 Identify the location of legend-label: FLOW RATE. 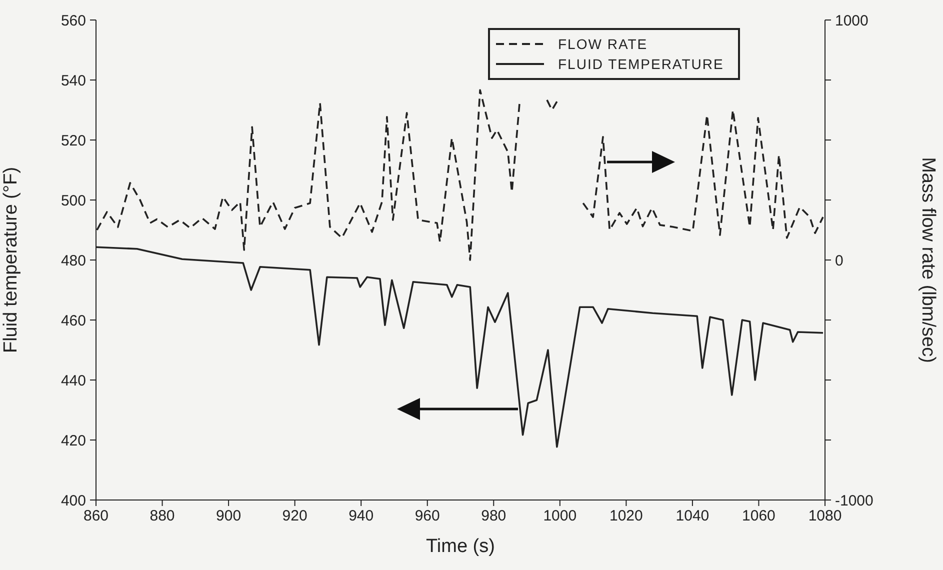
(603, 44).